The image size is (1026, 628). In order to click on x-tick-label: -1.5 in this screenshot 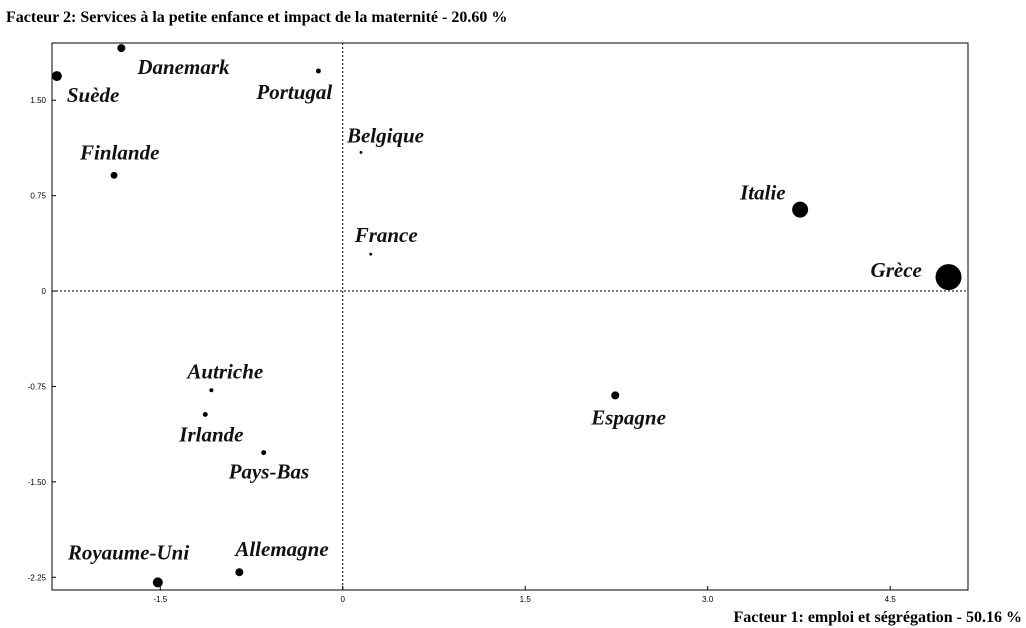, I will do `click(160, 599)`.